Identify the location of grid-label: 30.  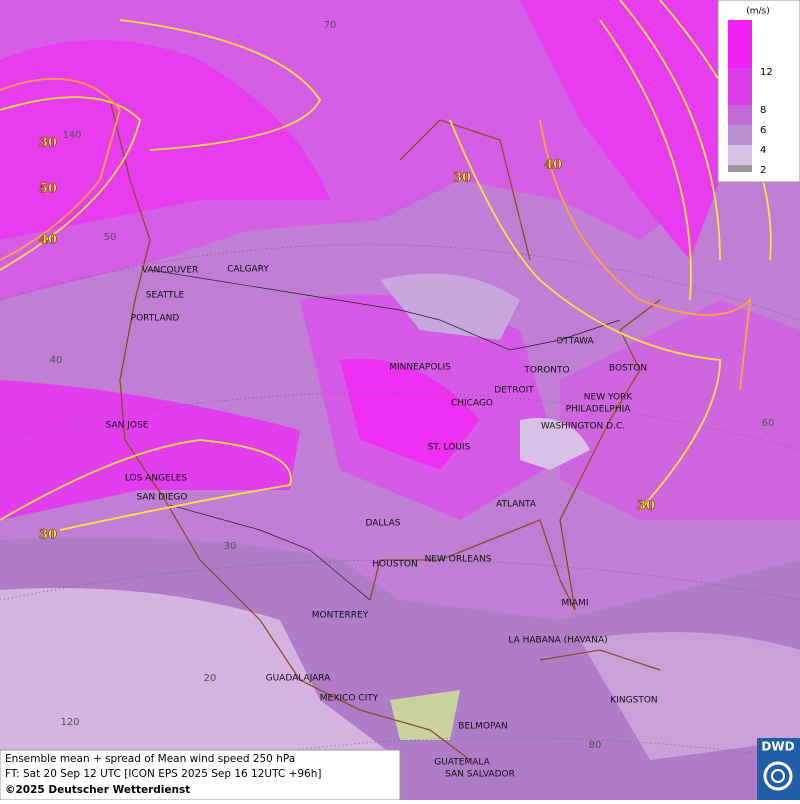
(230, 546).